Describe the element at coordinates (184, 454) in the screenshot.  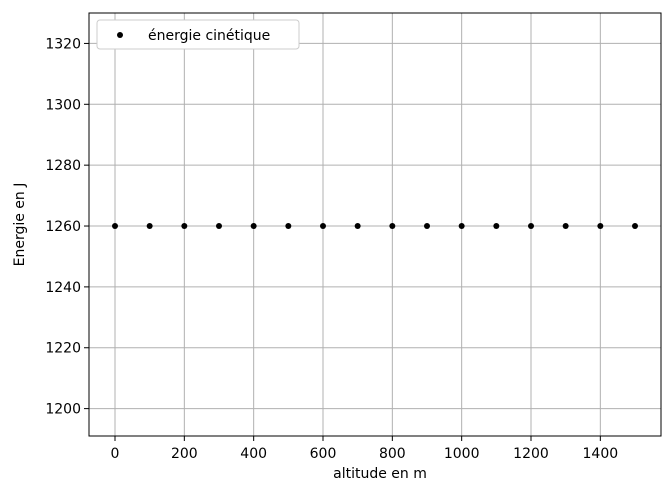
I see `x-tick-label: 200` at that location.